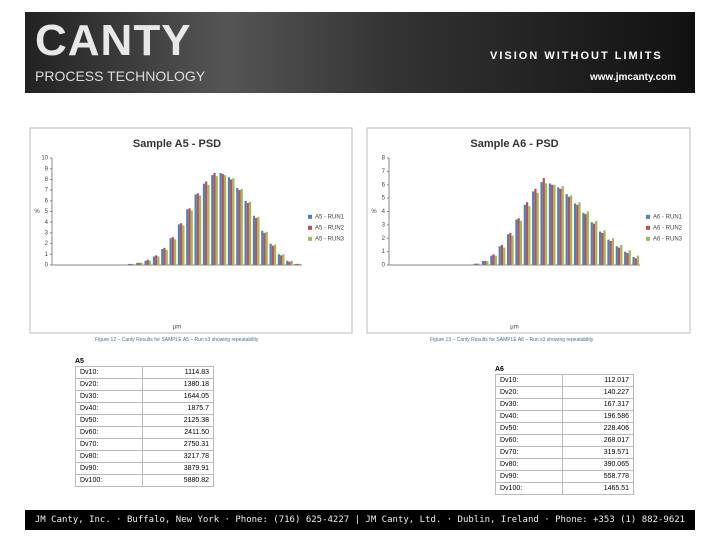 Image resolution: width=720 pixels, height=540 pixels. What do you see at coordinates (144, 480) in the screenshot?
I see `table-row: Dv100: 5880.82` at bounding box center [144, 480].